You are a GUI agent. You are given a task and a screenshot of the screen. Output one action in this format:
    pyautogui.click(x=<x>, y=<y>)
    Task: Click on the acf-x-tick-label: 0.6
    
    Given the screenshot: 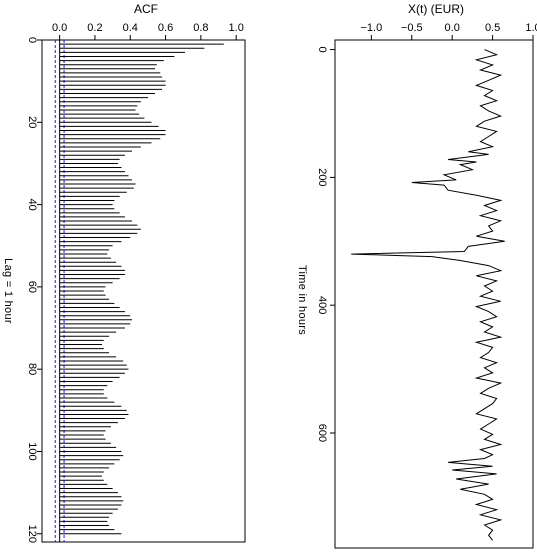 What is the action you would take?
    pyautogui.click(x=165, y=28)
    